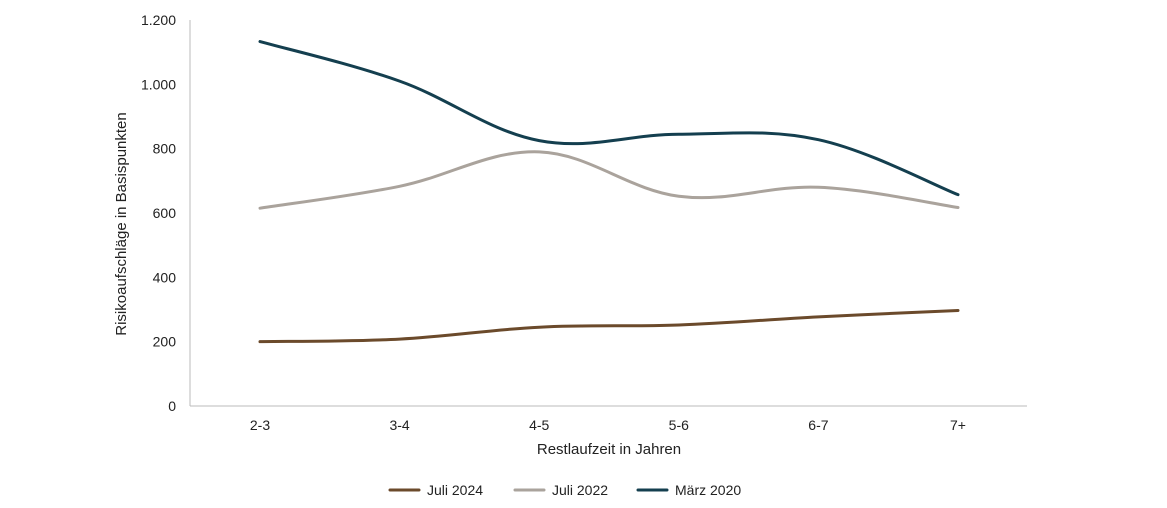 The height and width of the screenshot is (508, 1167). Describe the element at coordinates (455, 490) in the screenshot. I see `legend-label: Juli 2024` at that location.